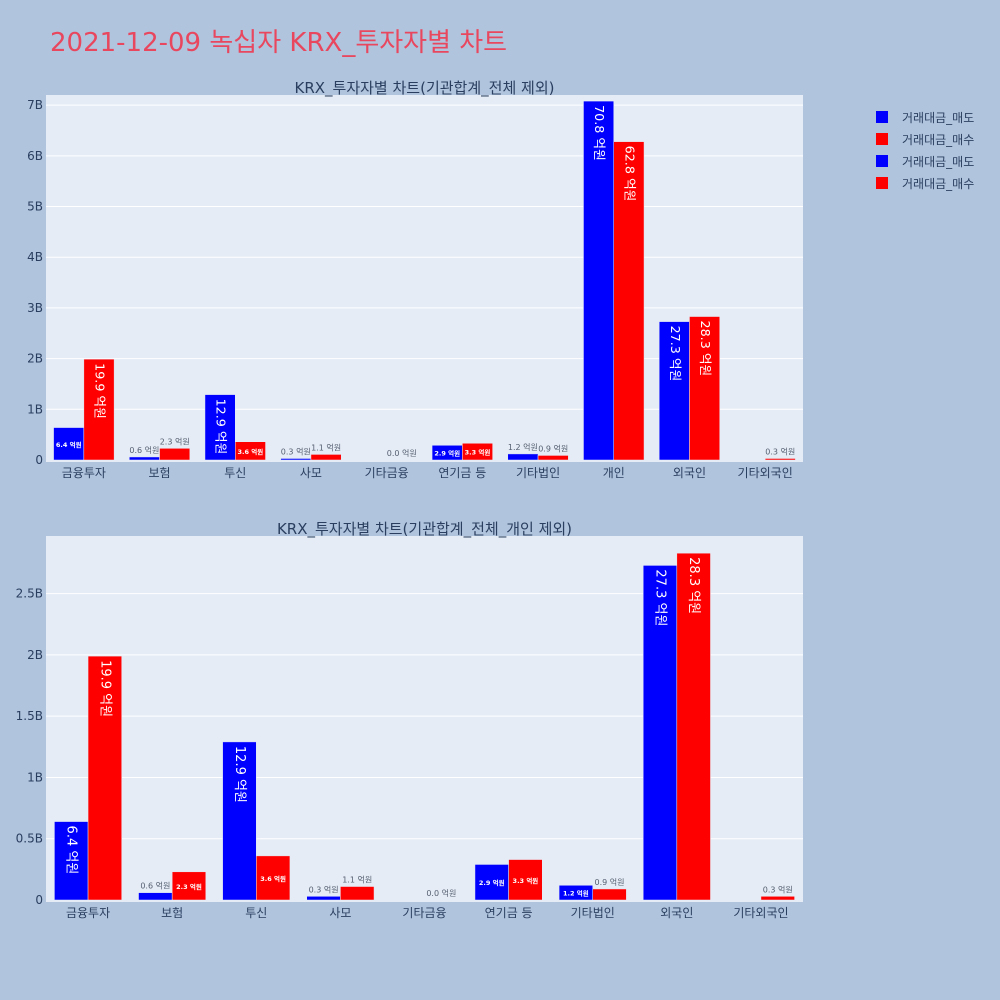 This screenshot has height=1000, width=1000. I want to click on data-label: 70.8 억원, so click(599, 133).